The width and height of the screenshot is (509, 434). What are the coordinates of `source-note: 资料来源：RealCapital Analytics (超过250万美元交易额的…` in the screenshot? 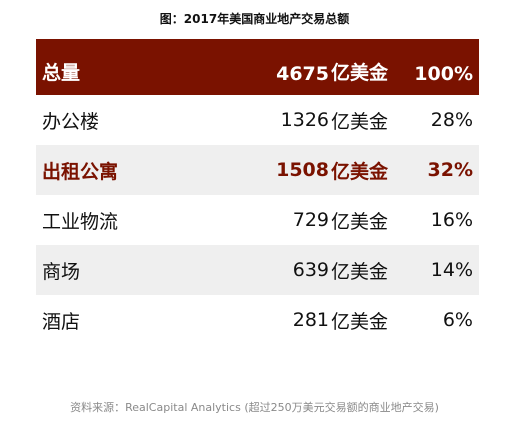 It's located at (254, 407).